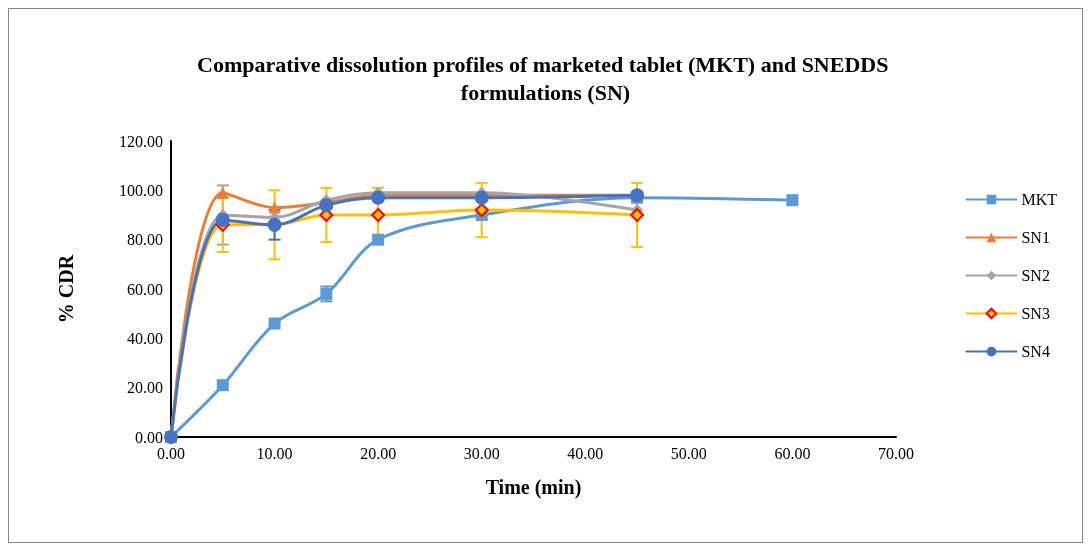  I want to click on legend-label: SN1, so click(1035, 237).